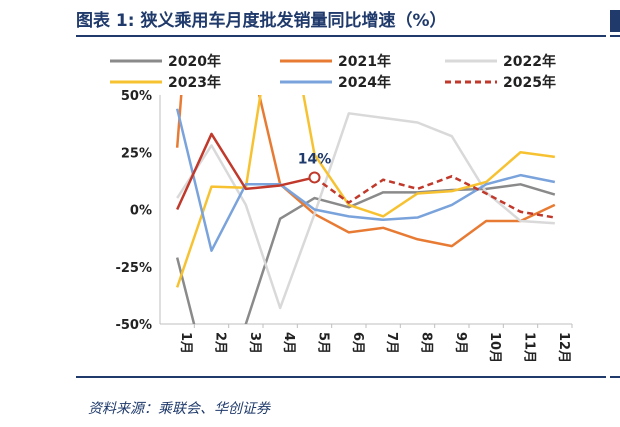 The height and width of the screenshot is (427, 620). Describe the element at coordinates (315, 159) in the screenshot. I see `annotation-label: 14%` at that location.